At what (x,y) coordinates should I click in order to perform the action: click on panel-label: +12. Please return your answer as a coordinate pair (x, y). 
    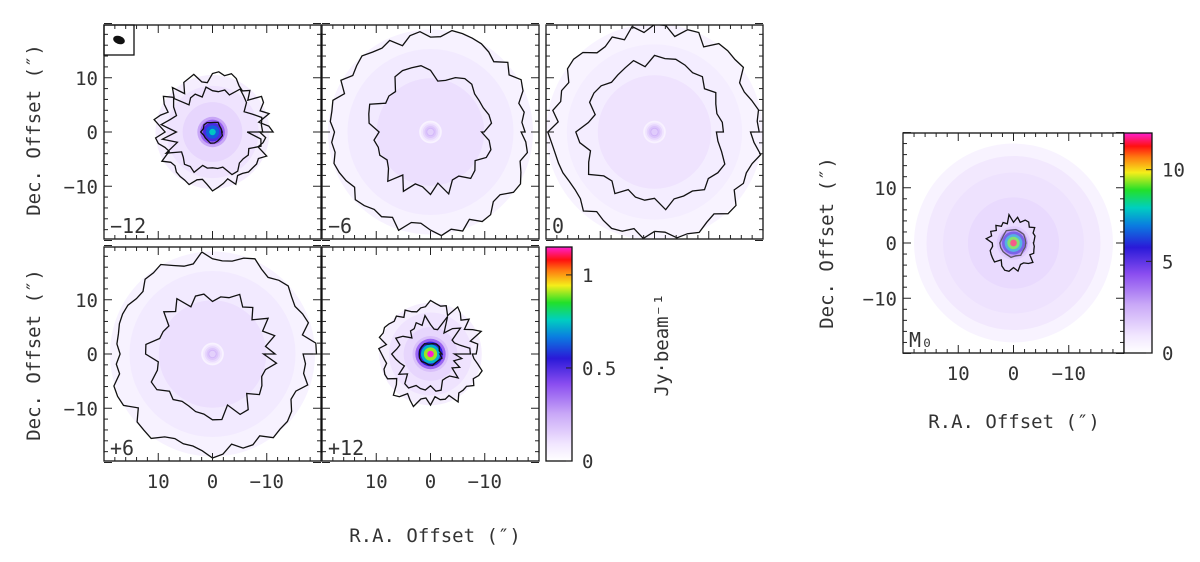
    Looking at the image, I should click on (346, 448).